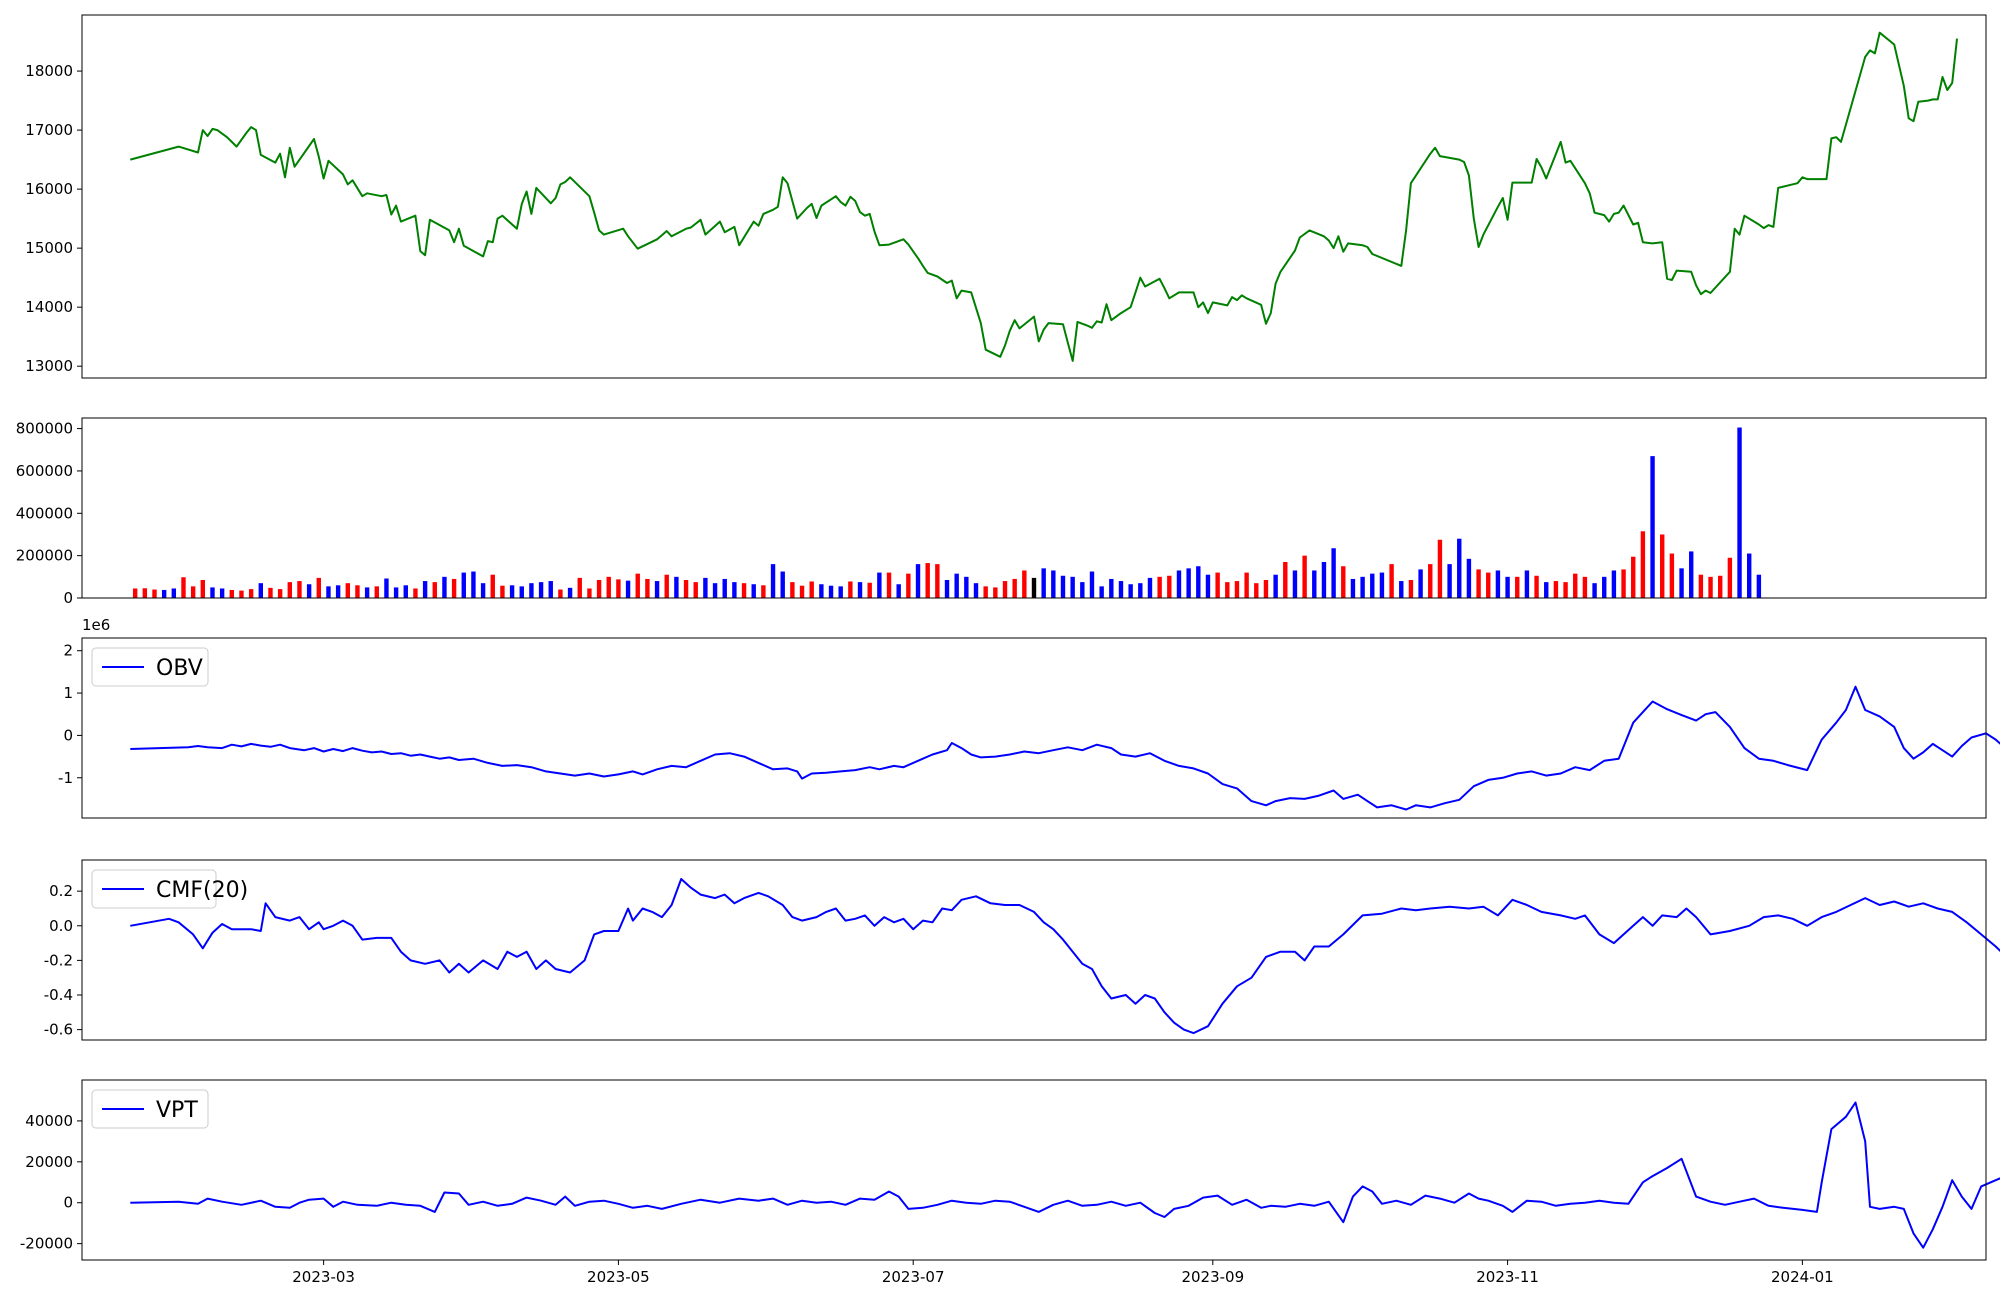  What do you see at coordinates (1065, 748) in the screenshot?
I see `obv-series-line` at bounding box center [1065, 748].